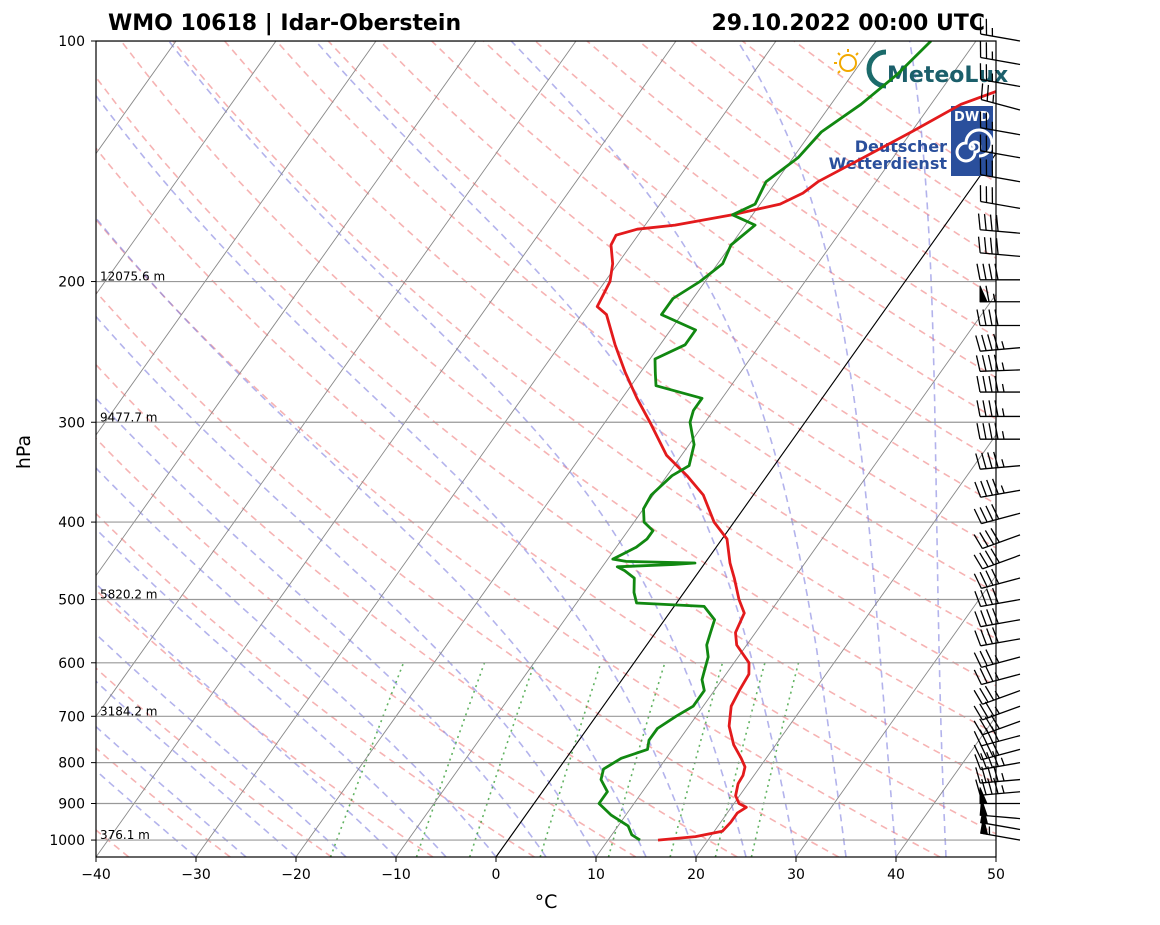  I want to click on y-tick-label: 1000, so click(67, 841).